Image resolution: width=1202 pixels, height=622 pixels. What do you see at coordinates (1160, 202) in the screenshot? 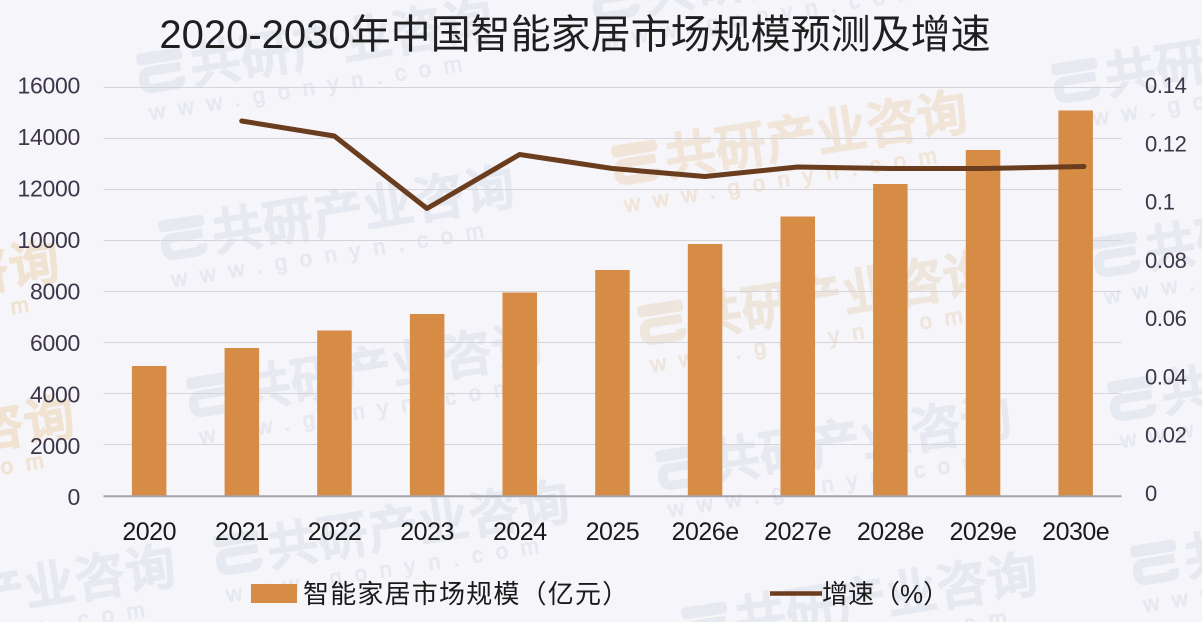
I see `svg-text: 0.1` at bounding box center [1160, 202].